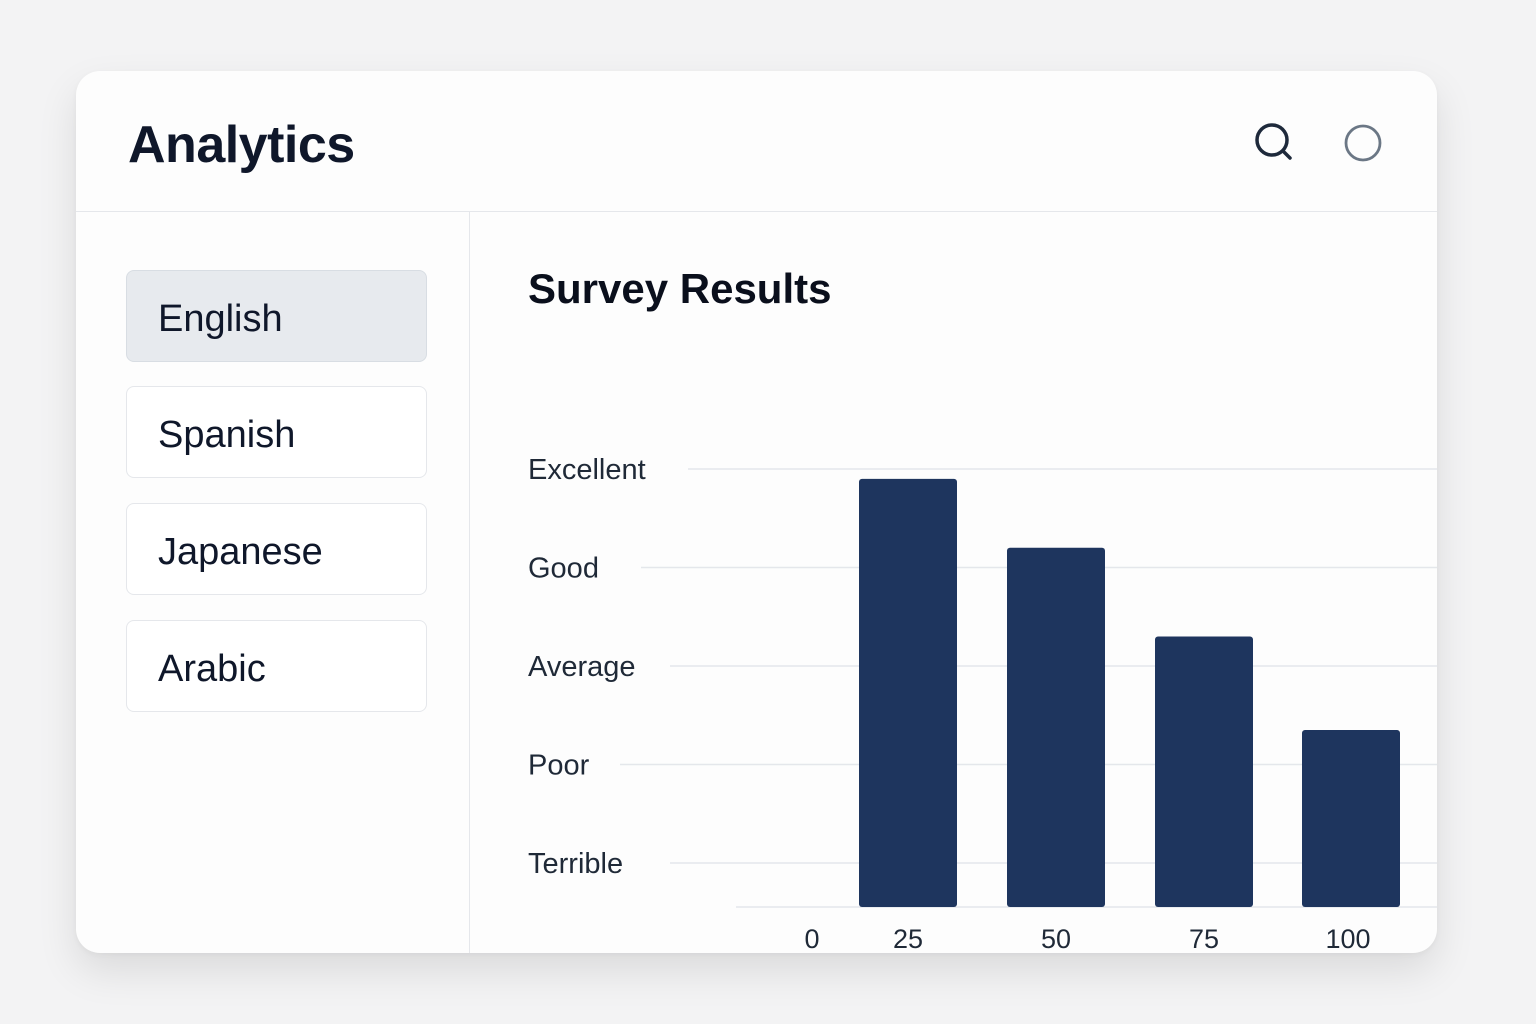 The image size is (1536, 1024). I want to click on y-axis-label: Poor, so click(559, 766).